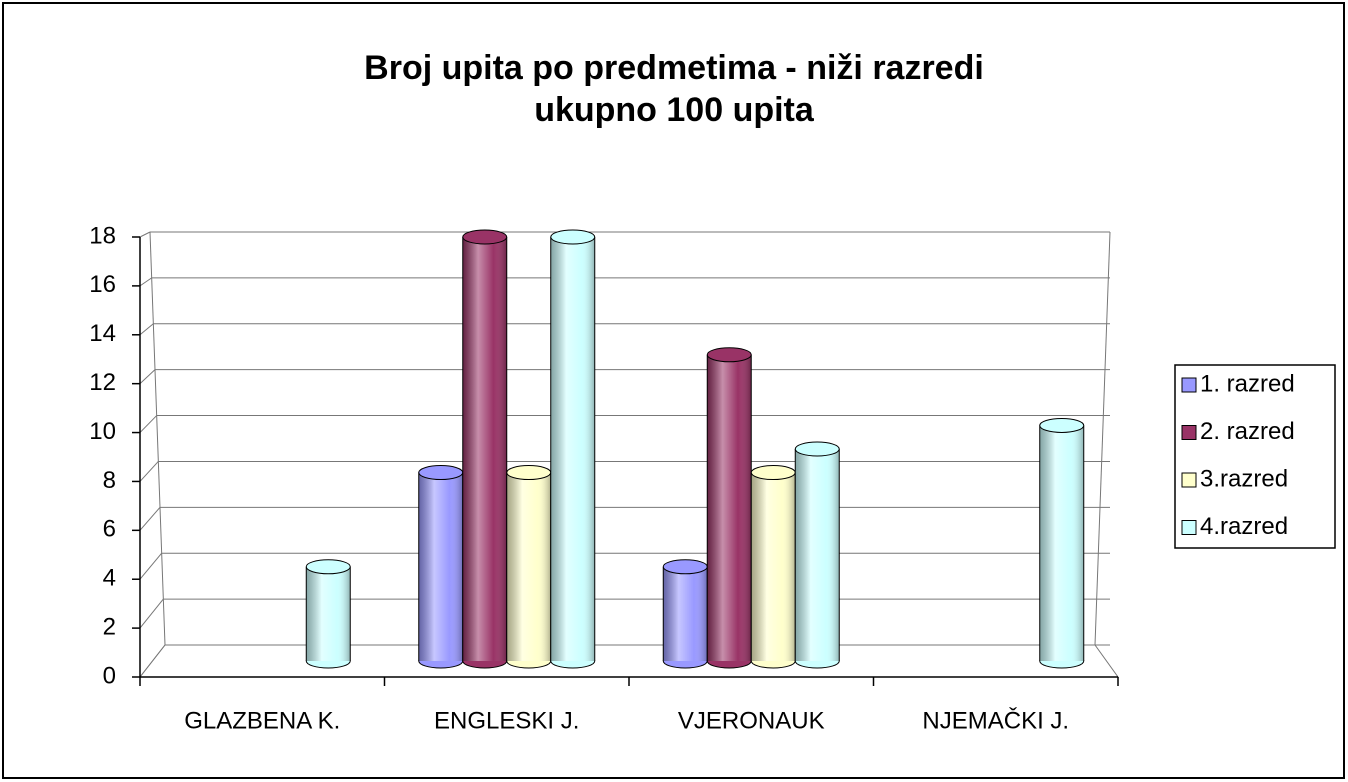  I want to click on x-tick-label: GLAZBENA K., so click(262, 720).